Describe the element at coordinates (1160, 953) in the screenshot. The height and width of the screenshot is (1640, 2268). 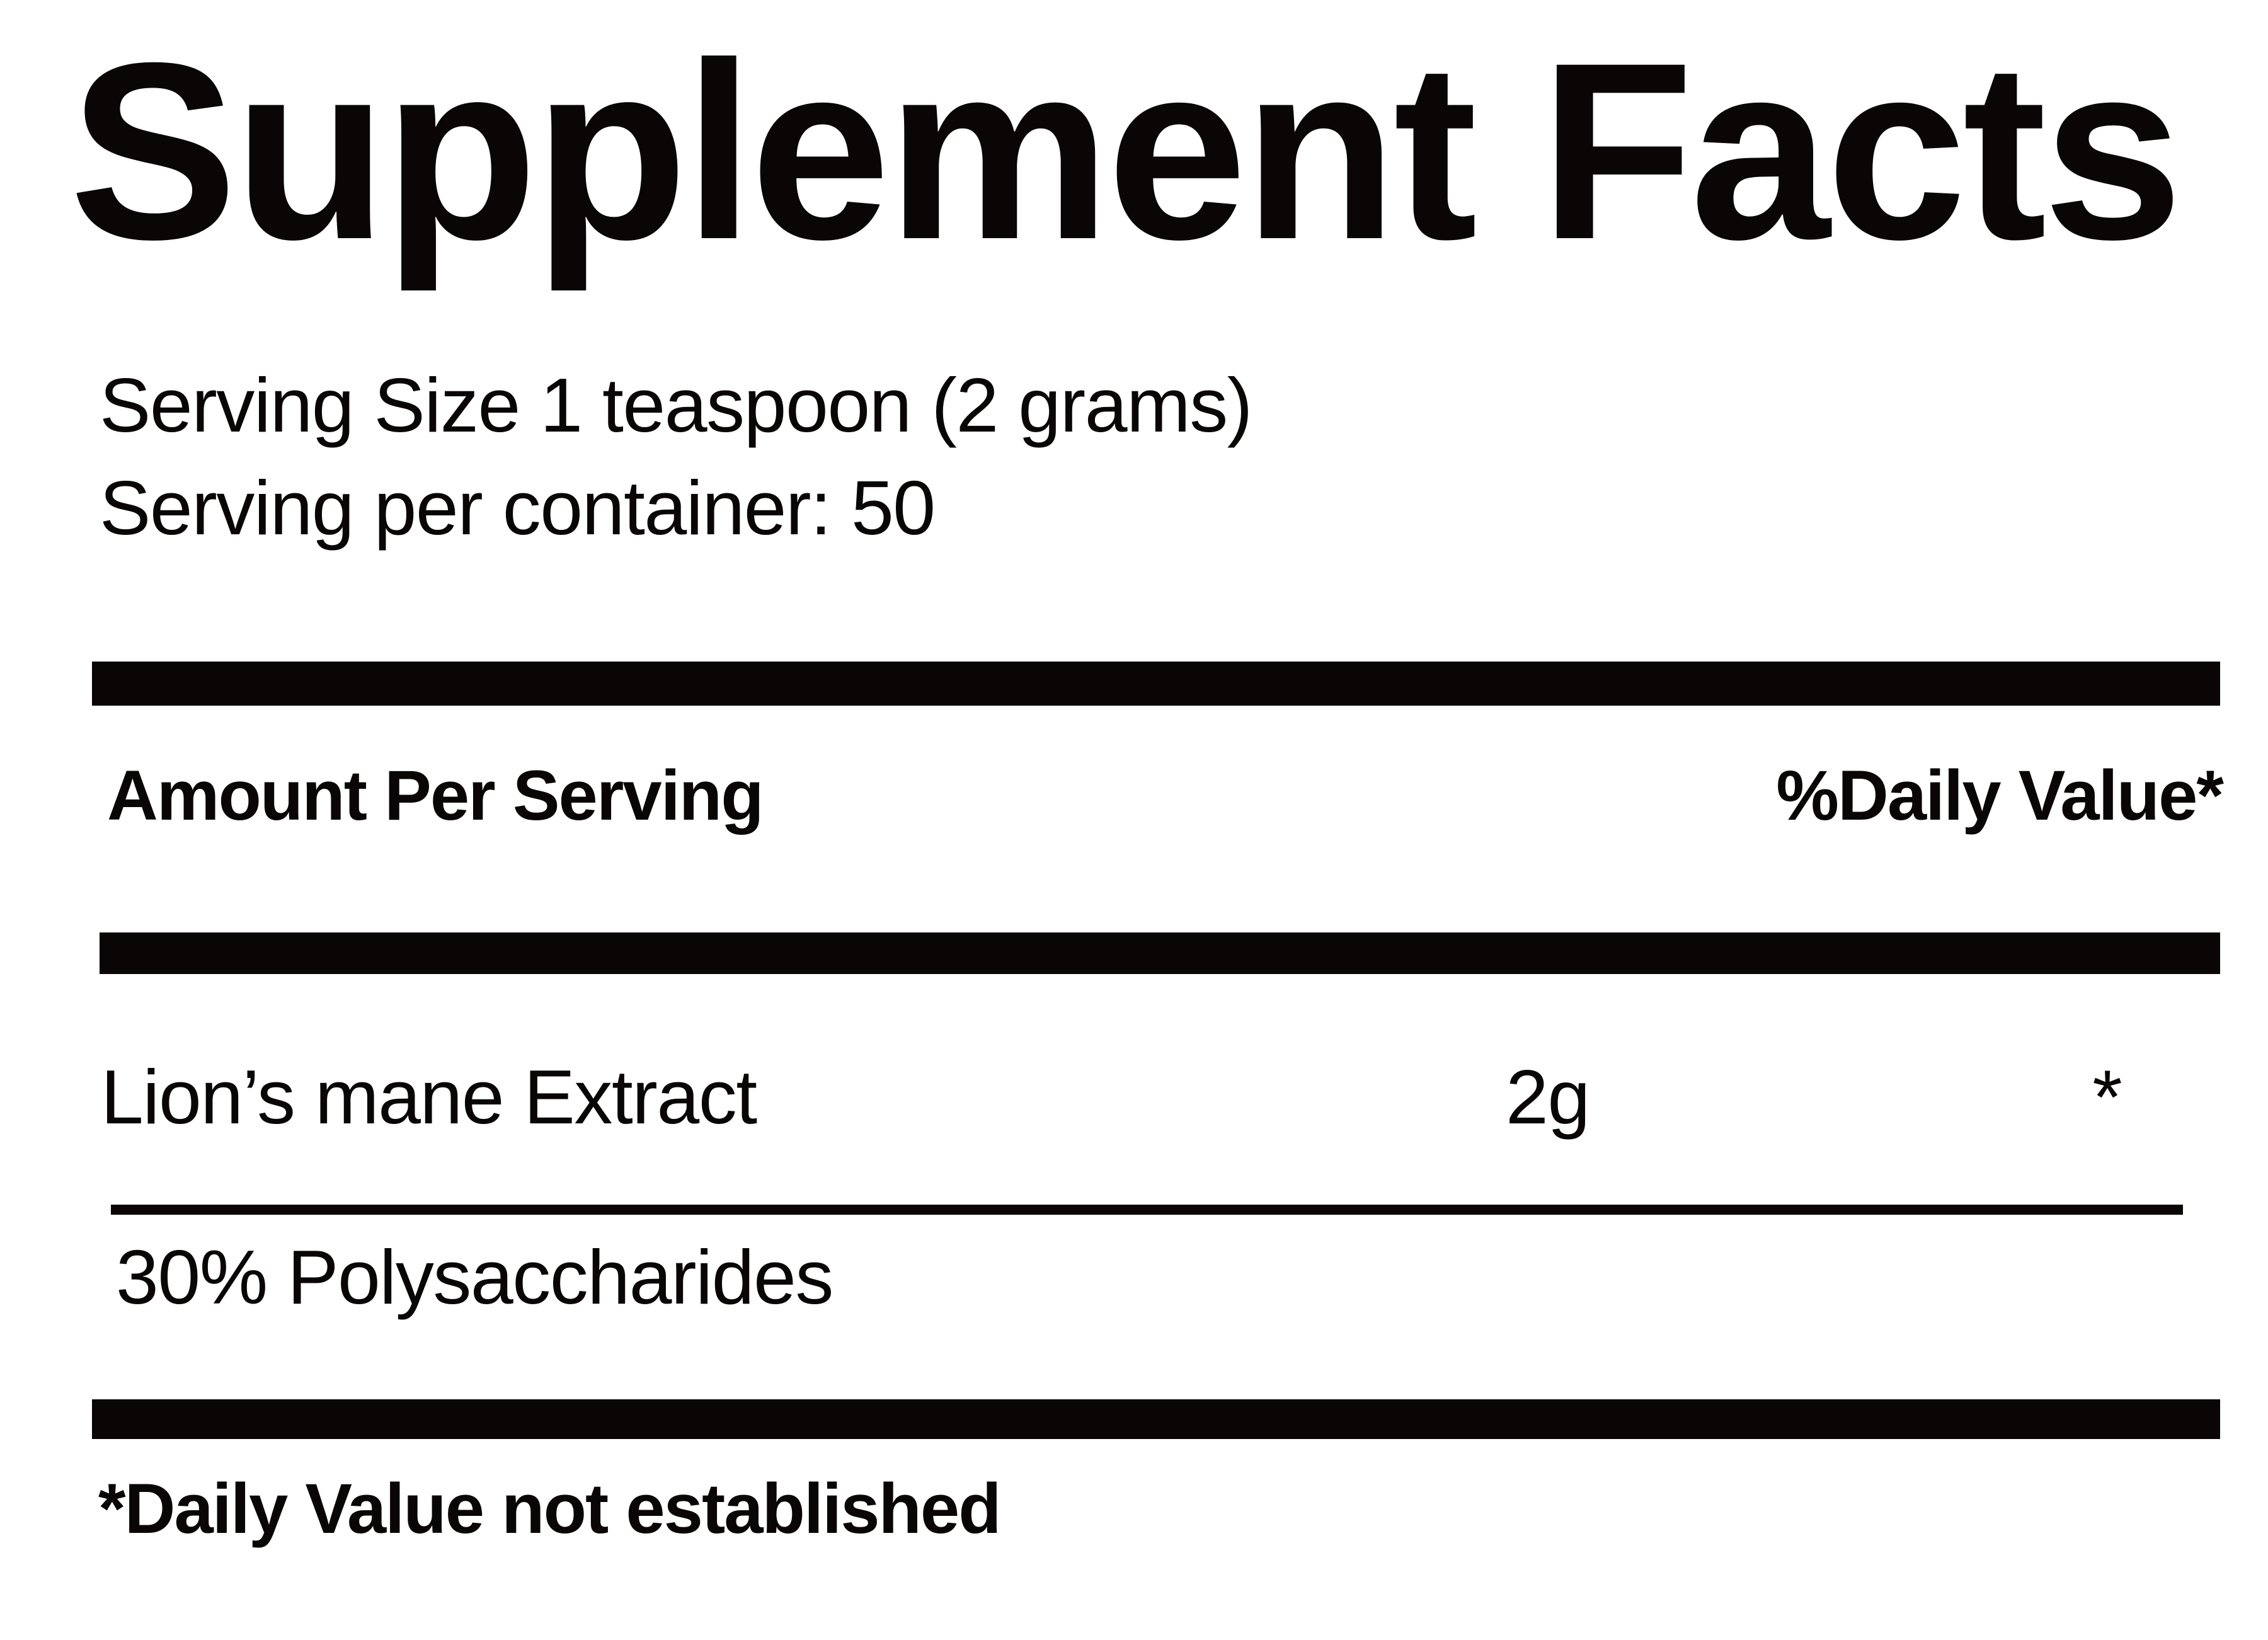
I see `divider-thick-header` at that location.